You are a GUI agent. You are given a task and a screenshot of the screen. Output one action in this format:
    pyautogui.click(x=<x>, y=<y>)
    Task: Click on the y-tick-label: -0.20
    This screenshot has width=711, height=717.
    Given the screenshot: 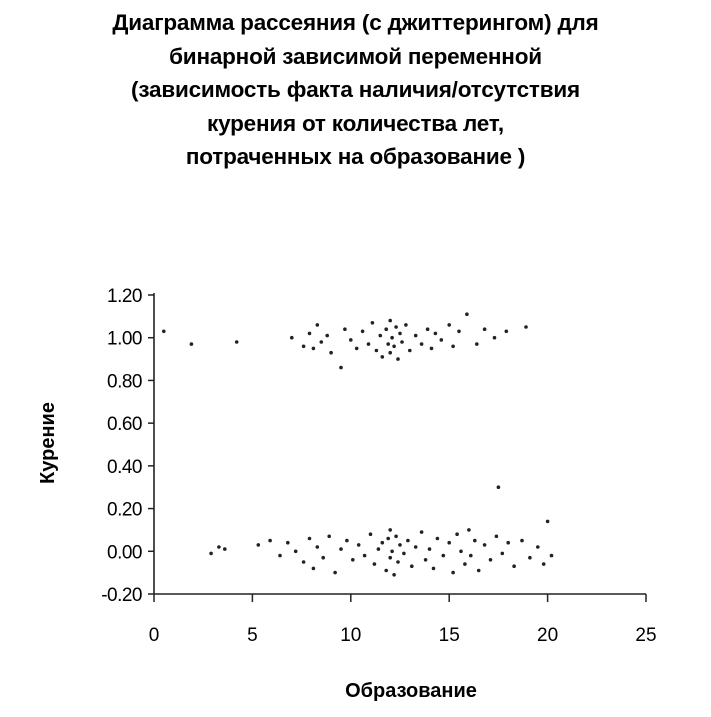 What is the action you would take?
    pyautogui.click(x=121, y=595)
    